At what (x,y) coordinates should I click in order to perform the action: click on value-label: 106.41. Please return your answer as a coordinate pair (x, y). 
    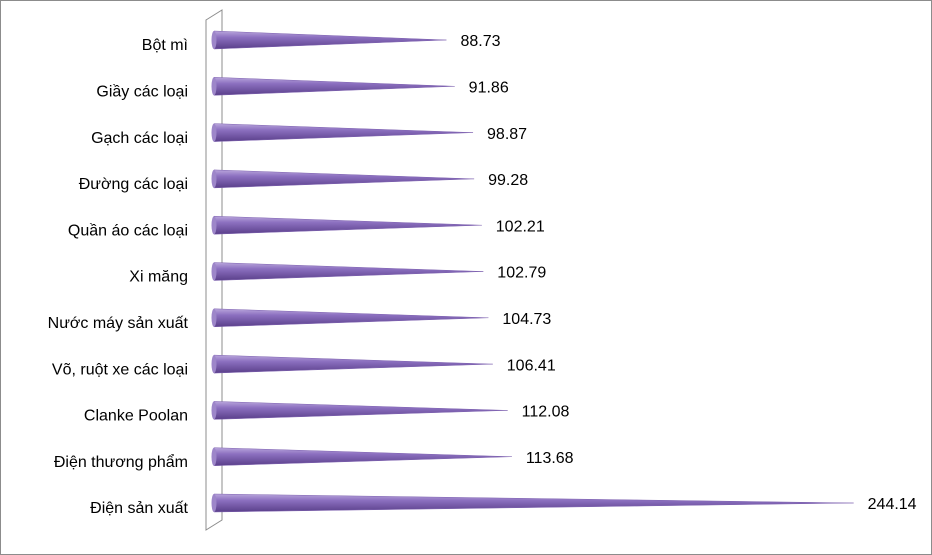
    Looking at the image, I should click on (531, 365).